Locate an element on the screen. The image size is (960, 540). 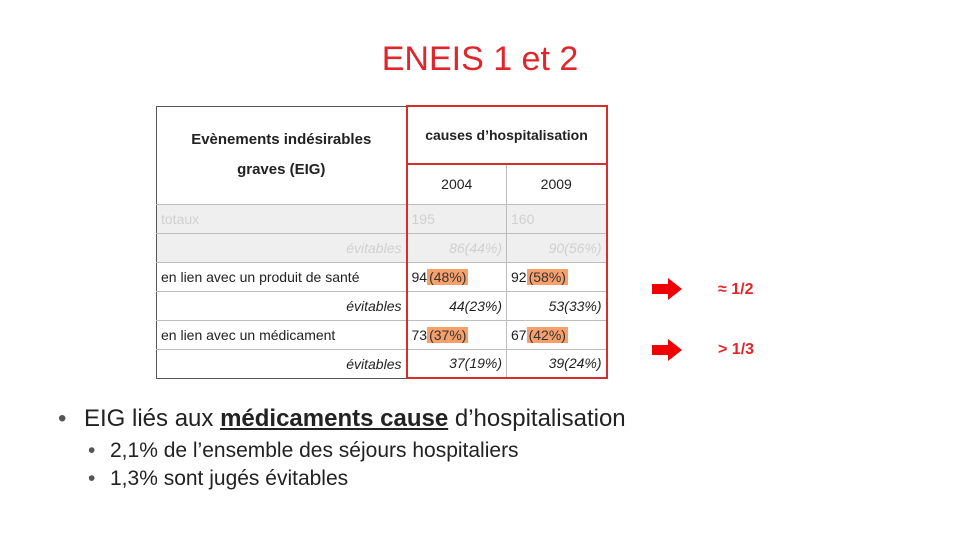
value: 94 is located at coordinates (419, 276).